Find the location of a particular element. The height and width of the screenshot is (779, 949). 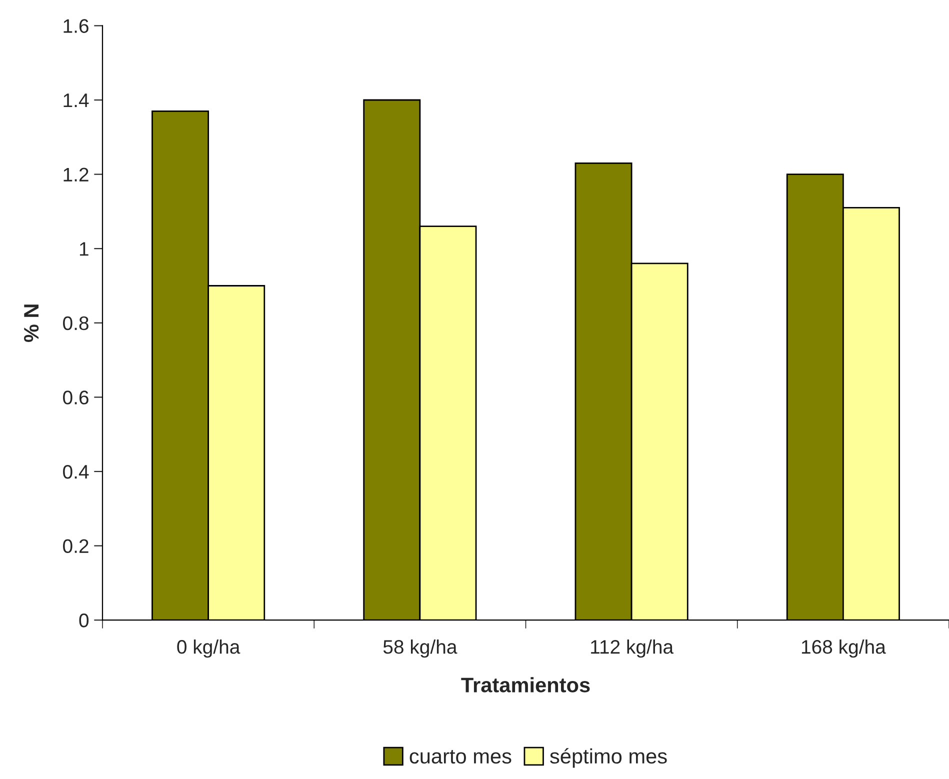

x-tick-label: 0 kg/ha is located at coordinates (208, 649).